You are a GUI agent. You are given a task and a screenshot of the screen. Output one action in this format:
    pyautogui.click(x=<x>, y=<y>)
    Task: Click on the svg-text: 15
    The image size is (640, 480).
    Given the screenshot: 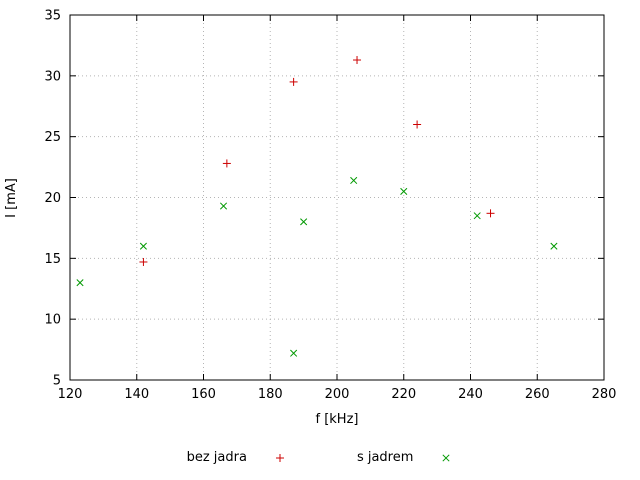 What is the action you would take?
    pyautogui.click(x=52, y=259)
    